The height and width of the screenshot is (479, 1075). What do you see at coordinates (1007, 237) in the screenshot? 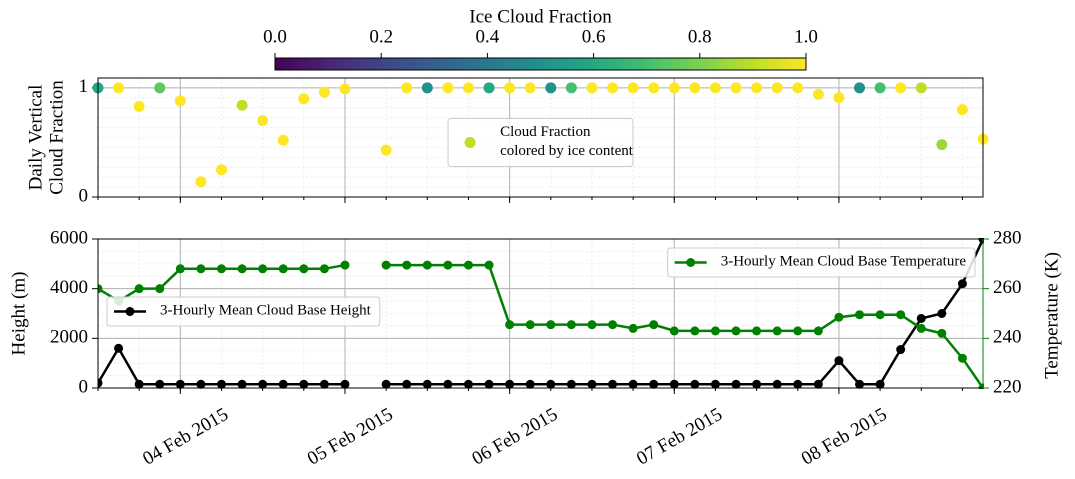
I see `y2-tick-label: 280` at bounding box center [1007, 237].